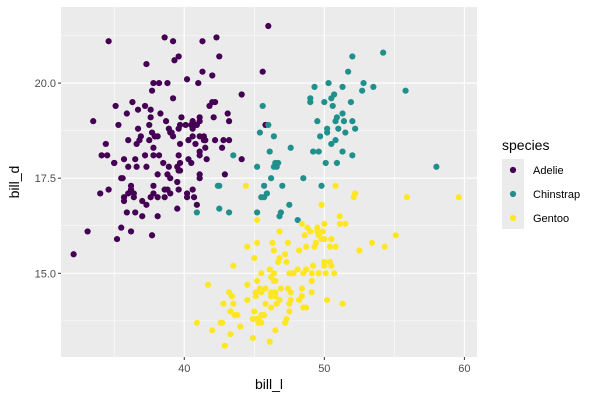 The height and width of the screenshot is (400, 600). I want to click on y-axis-label: bill_d, so click(14, 182).